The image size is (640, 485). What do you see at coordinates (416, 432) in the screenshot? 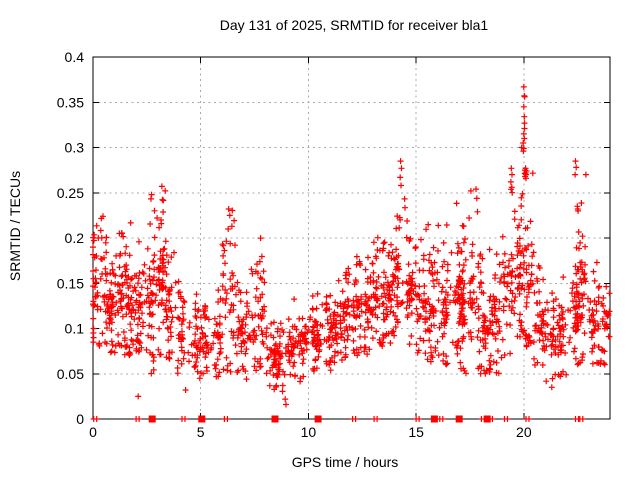
I see `x-tick-label: 15` at bounding box center [416, 432].